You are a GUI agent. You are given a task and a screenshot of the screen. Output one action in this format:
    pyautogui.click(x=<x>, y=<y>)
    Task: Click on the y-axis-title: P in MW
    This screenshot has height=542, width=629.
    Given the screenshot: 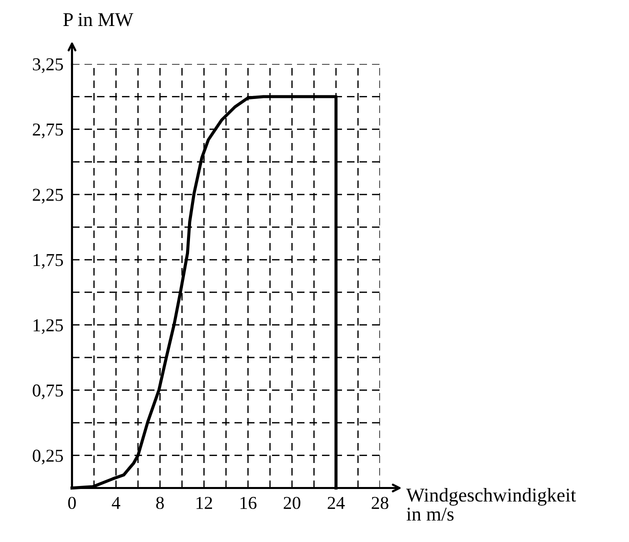 What is the action you would take?
    pyautogui.click(x=98, y=19)
    